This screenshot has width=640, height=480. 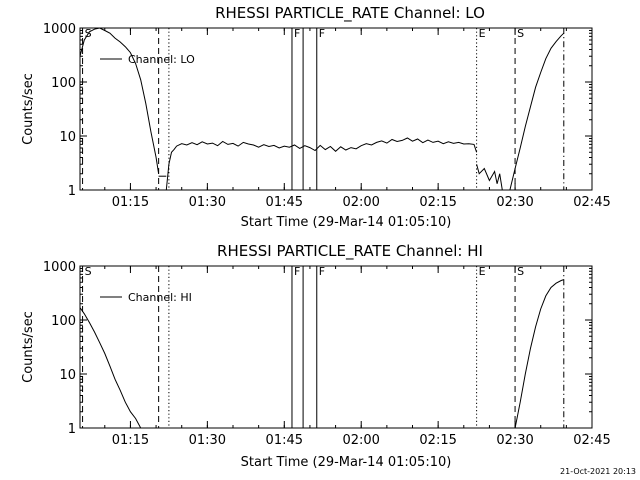 What do you see at coordinates (598, 471) in the screenshot?
I see `generation-timestamp: 21-Oct-2021 20:13` at bounding box center [598, 471].